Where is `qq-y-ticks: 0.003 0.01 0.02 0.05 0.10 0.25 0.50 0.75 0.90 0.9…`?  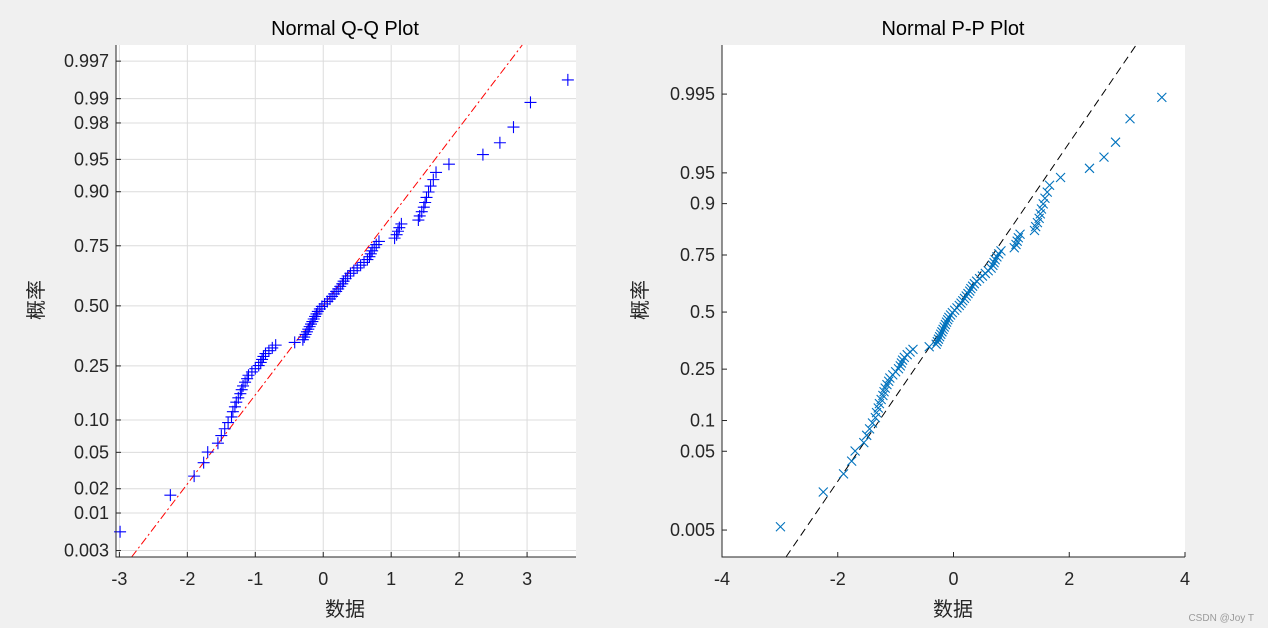 qq-y-ticks: 0.003 0.01 0.02 0.05 0.10 0.25 0.50 0.75 0.90 0.9… is located at coordinates (92, 306).